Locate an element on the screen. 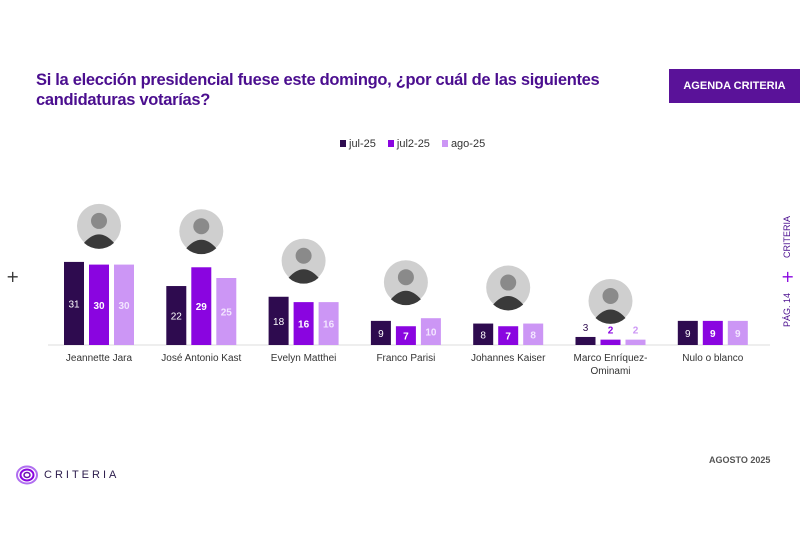  legend-item-ago-25: ago-25 is located at coordinates (463, 144).